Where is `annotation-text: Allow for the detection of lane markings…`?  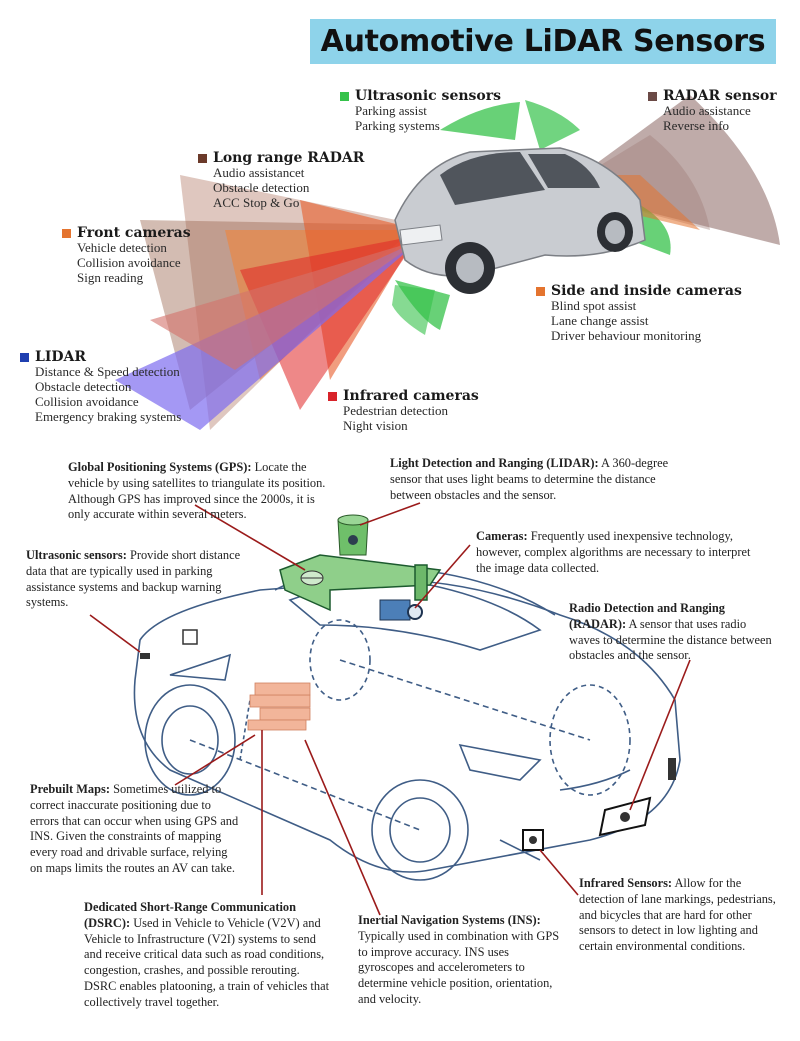 annotation-text: Allow for the detection of lane markings… is located at coordinates (677, 914).